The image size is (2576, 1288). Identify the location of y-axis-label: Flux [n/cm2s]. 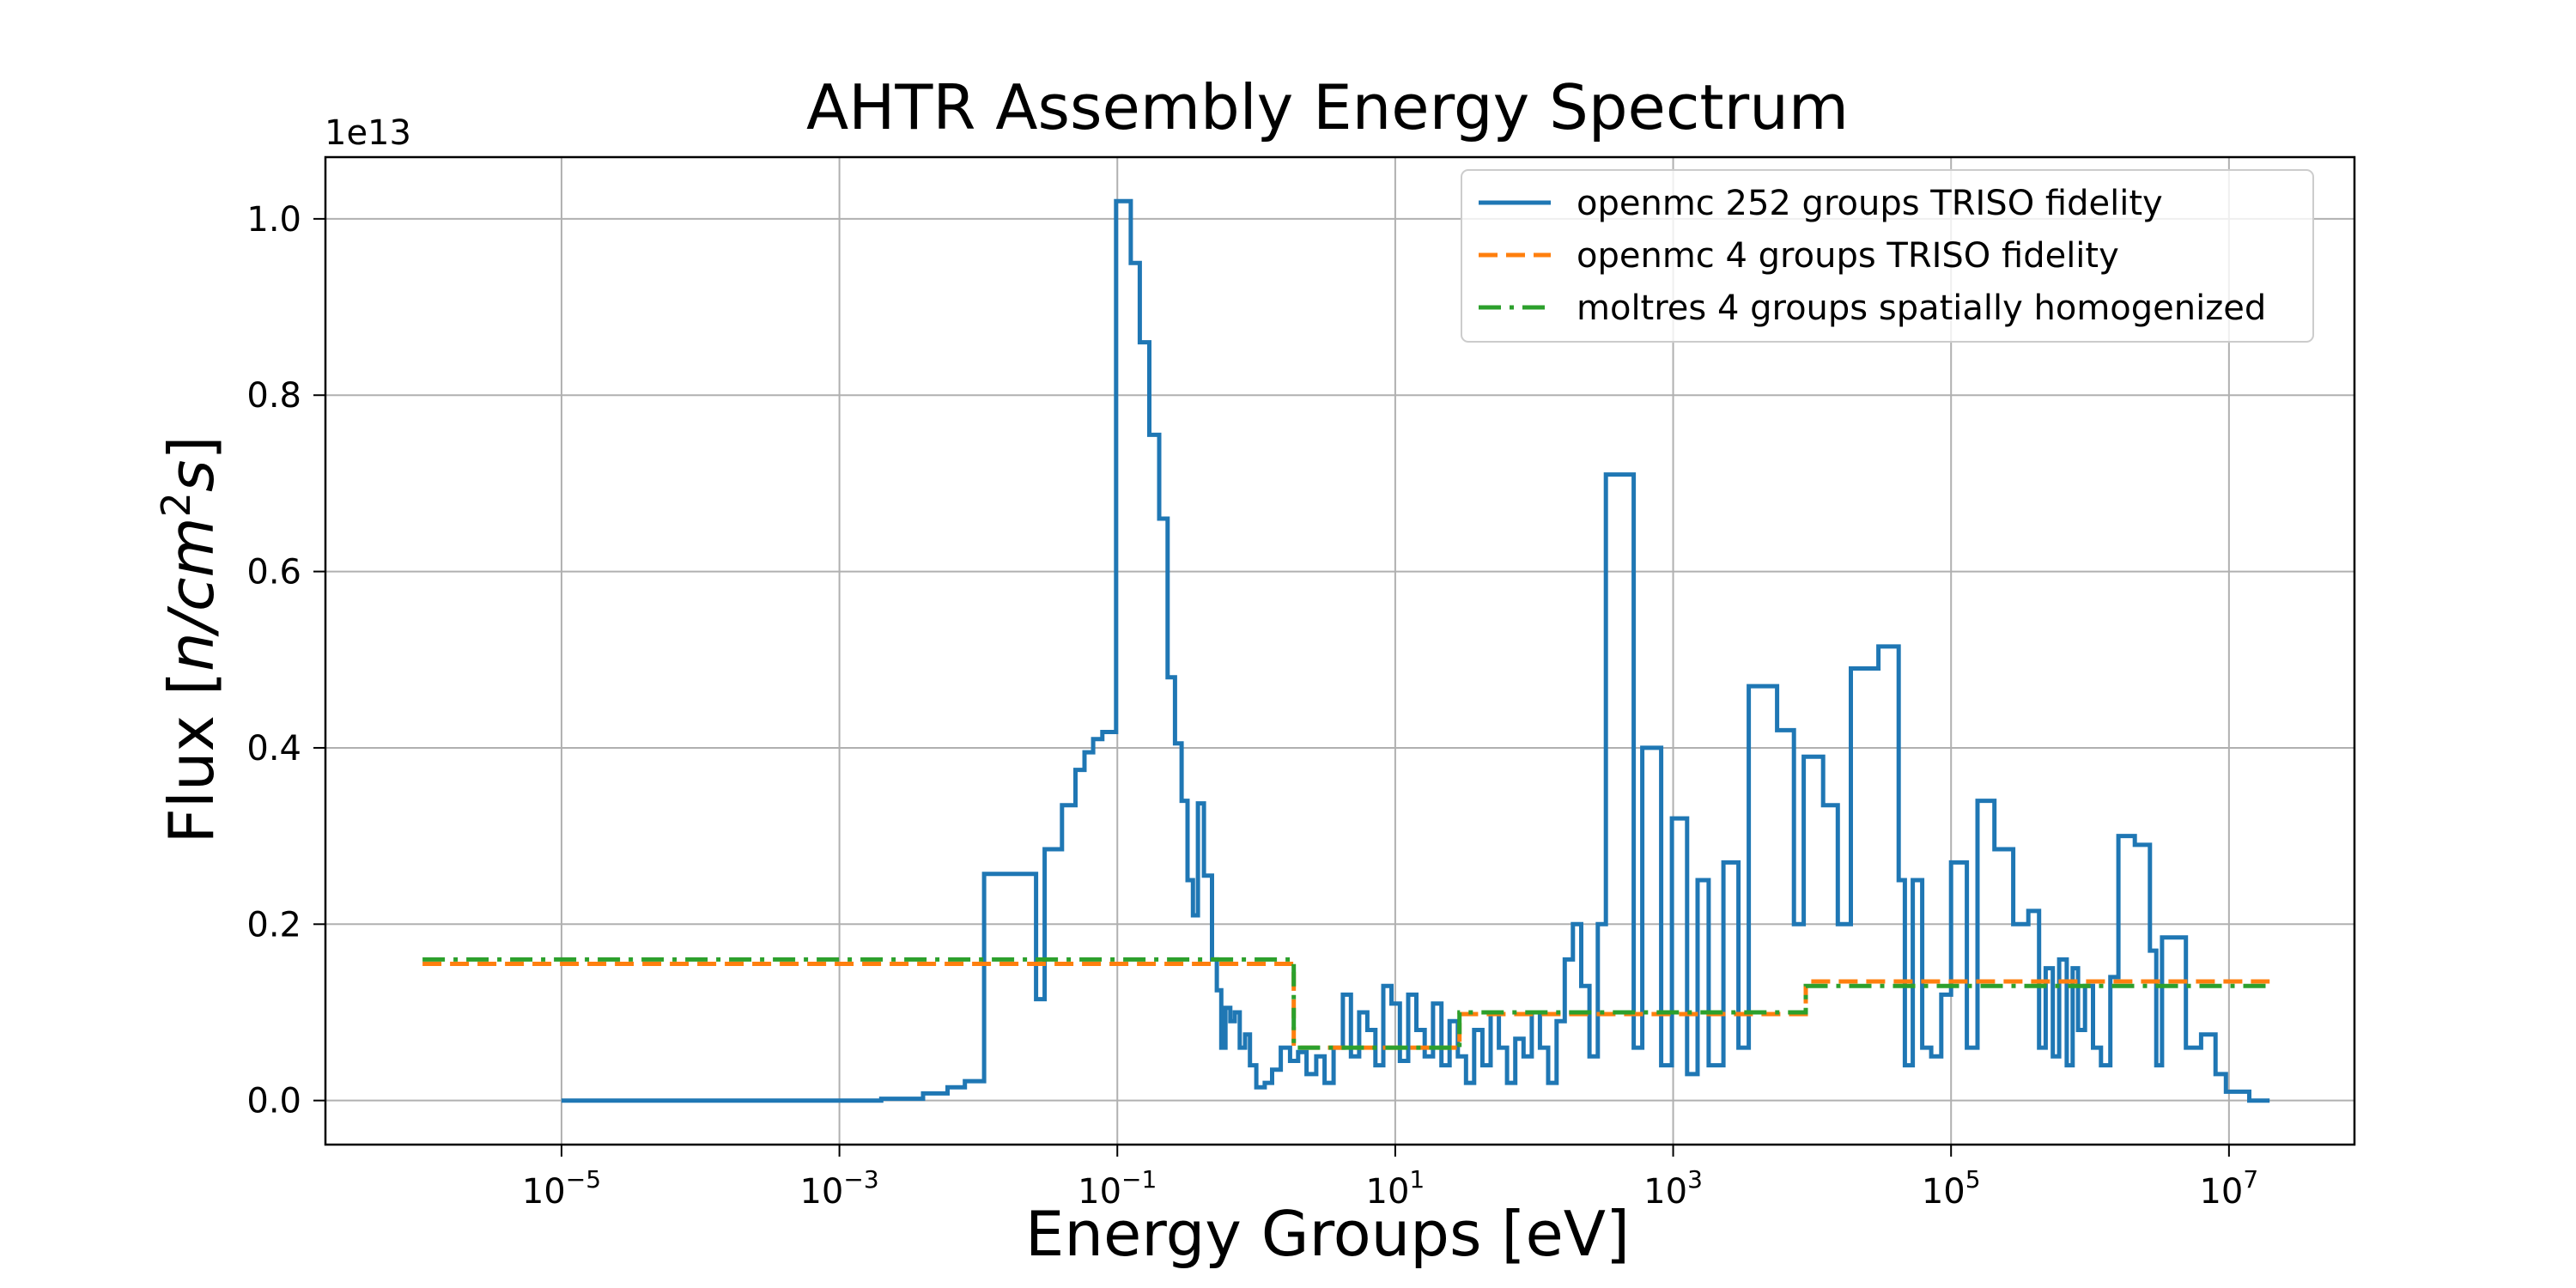
(191, 639).